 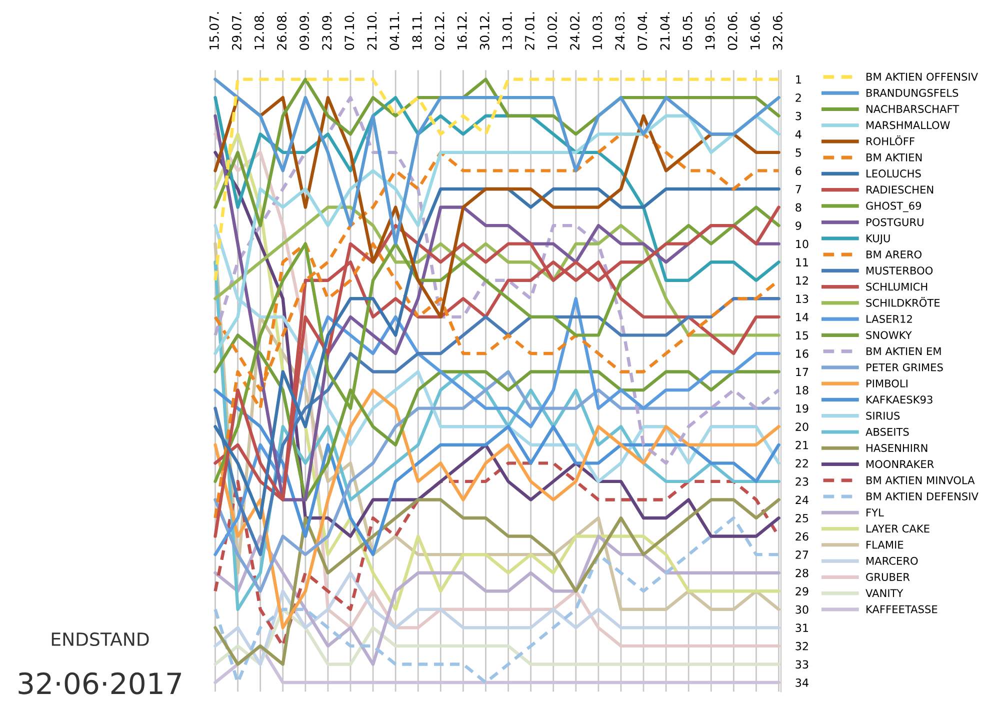 I want to click on y-tick-label: 18, so click(x=802, y=390).